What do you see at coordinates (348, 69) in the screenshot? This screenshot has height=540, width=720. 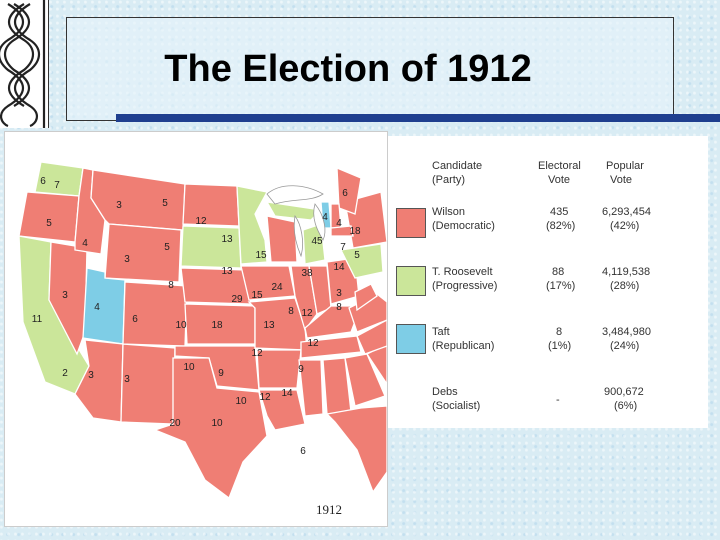 I see `slide-title: The Election of 1912` at bounding box center [348, 69].